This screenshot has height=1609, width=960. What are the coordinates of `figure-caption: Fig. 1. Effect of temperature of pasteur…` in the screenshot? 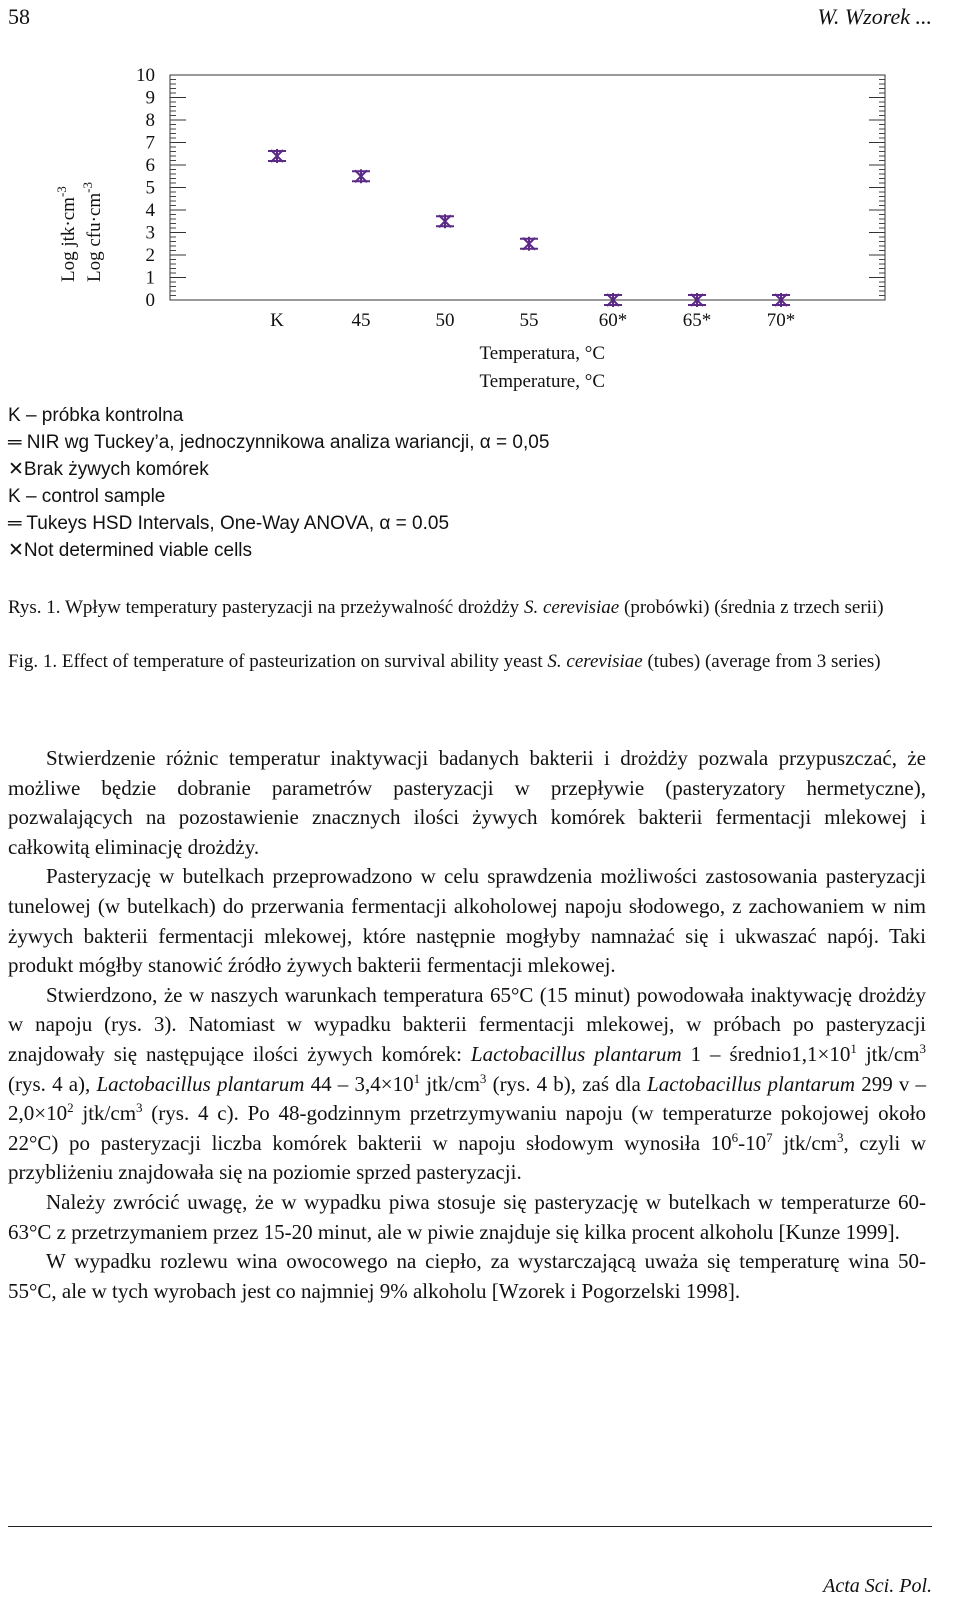 It's located at (467, 661).